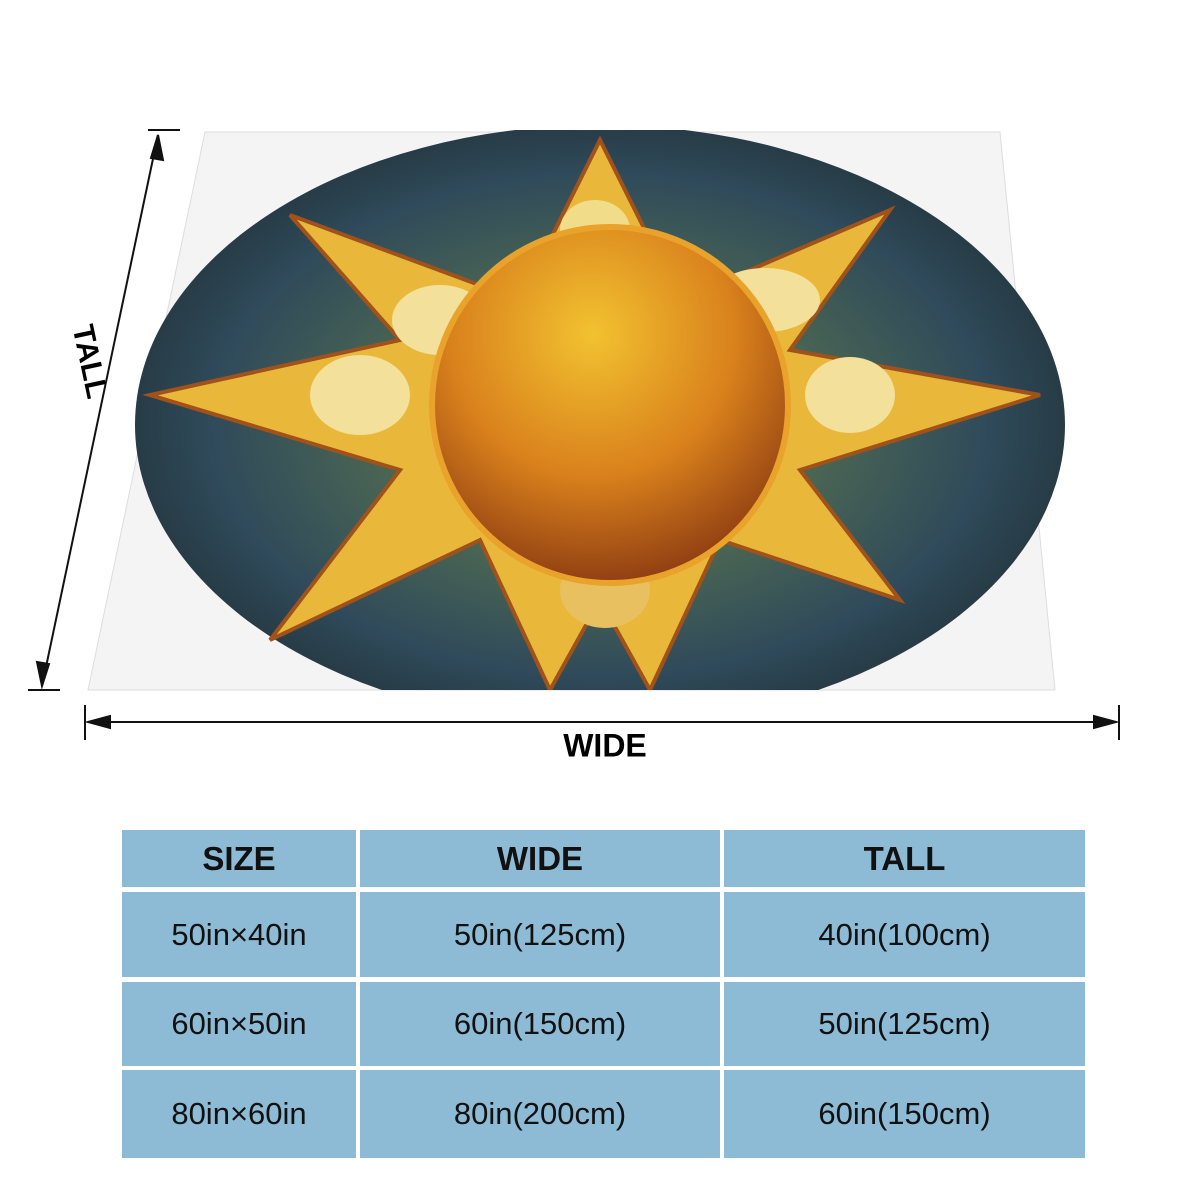  Describe the element at coordinates (239, 858) in the screenshot. I see `header-cell: SIZE` at that location.